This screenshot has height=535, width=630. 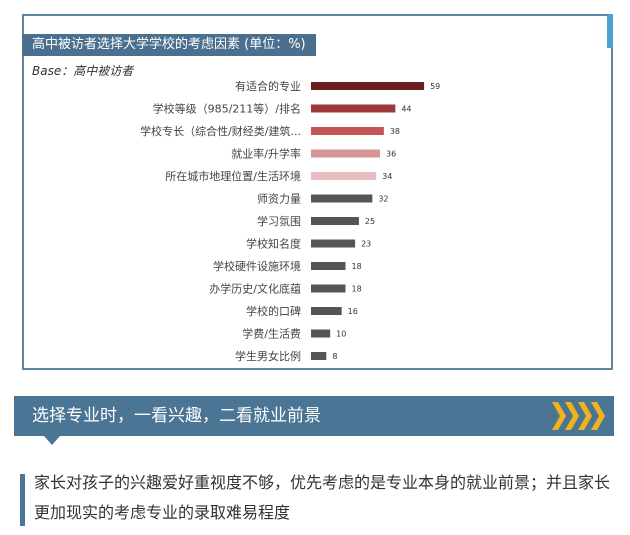 I want to click on value-label: 25, so click(x=370, y=221).